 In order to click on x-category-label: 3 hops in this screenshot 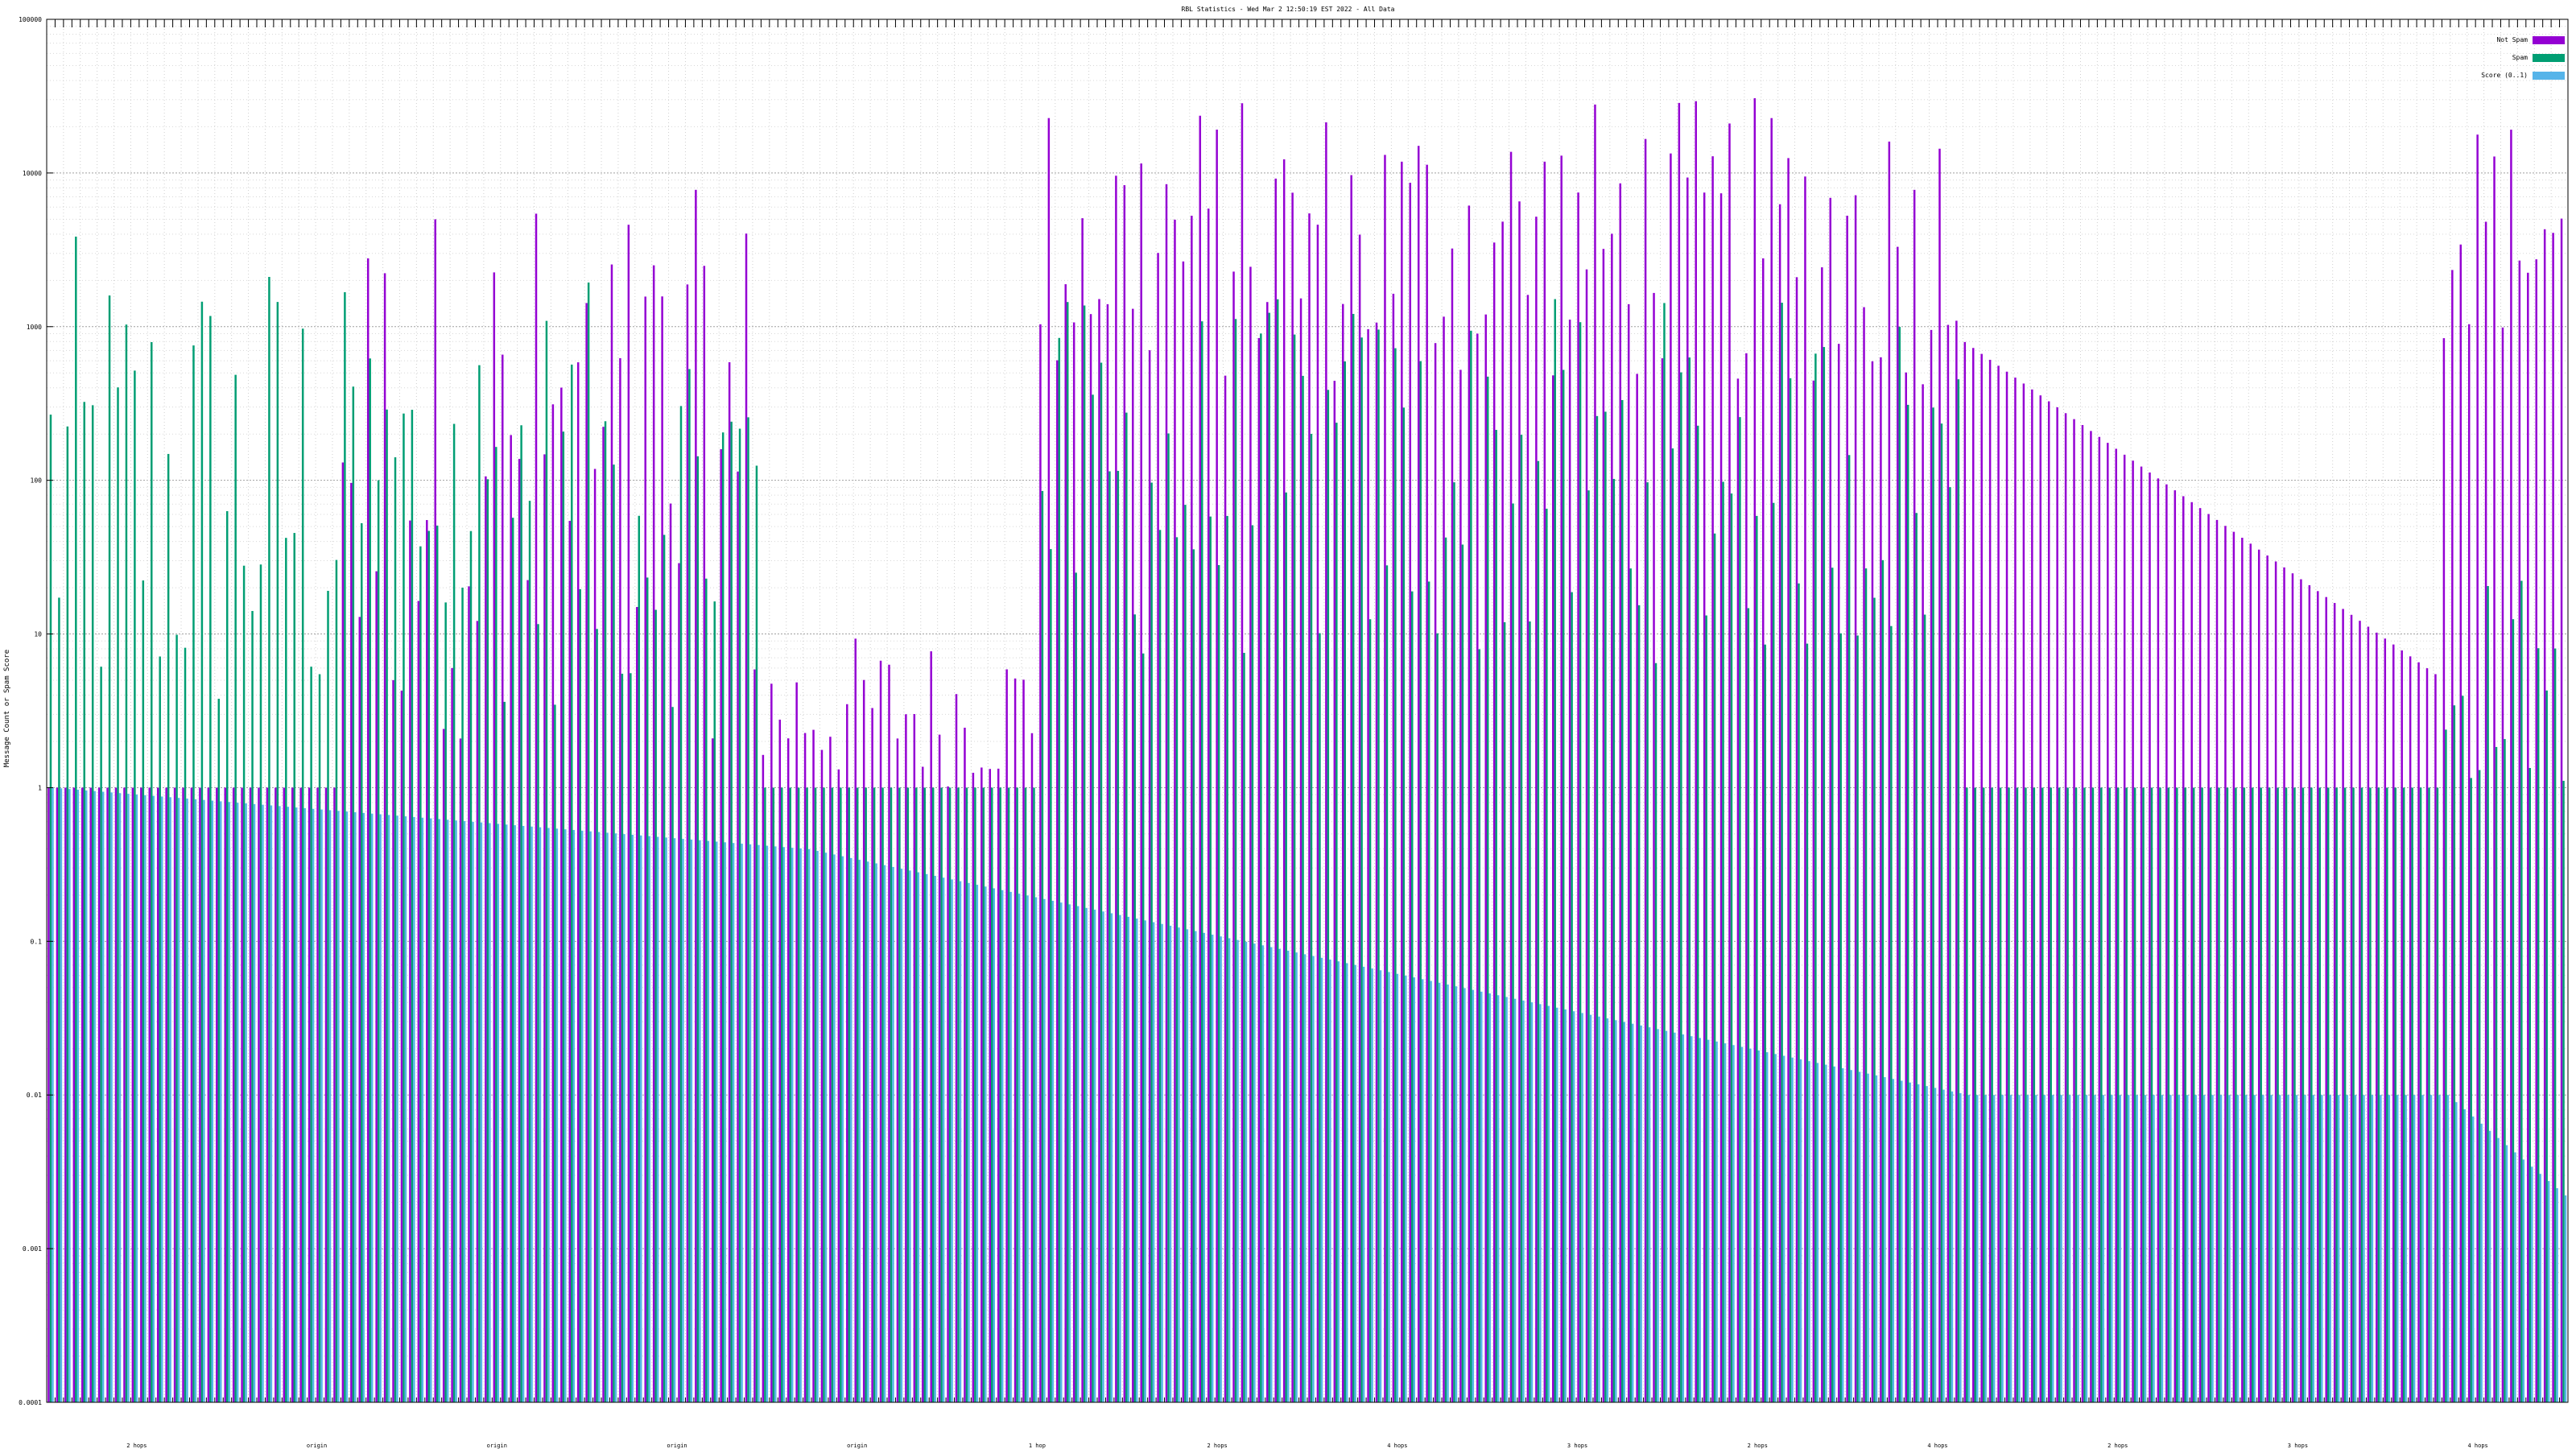, I will do `click(2298, 1446)`.